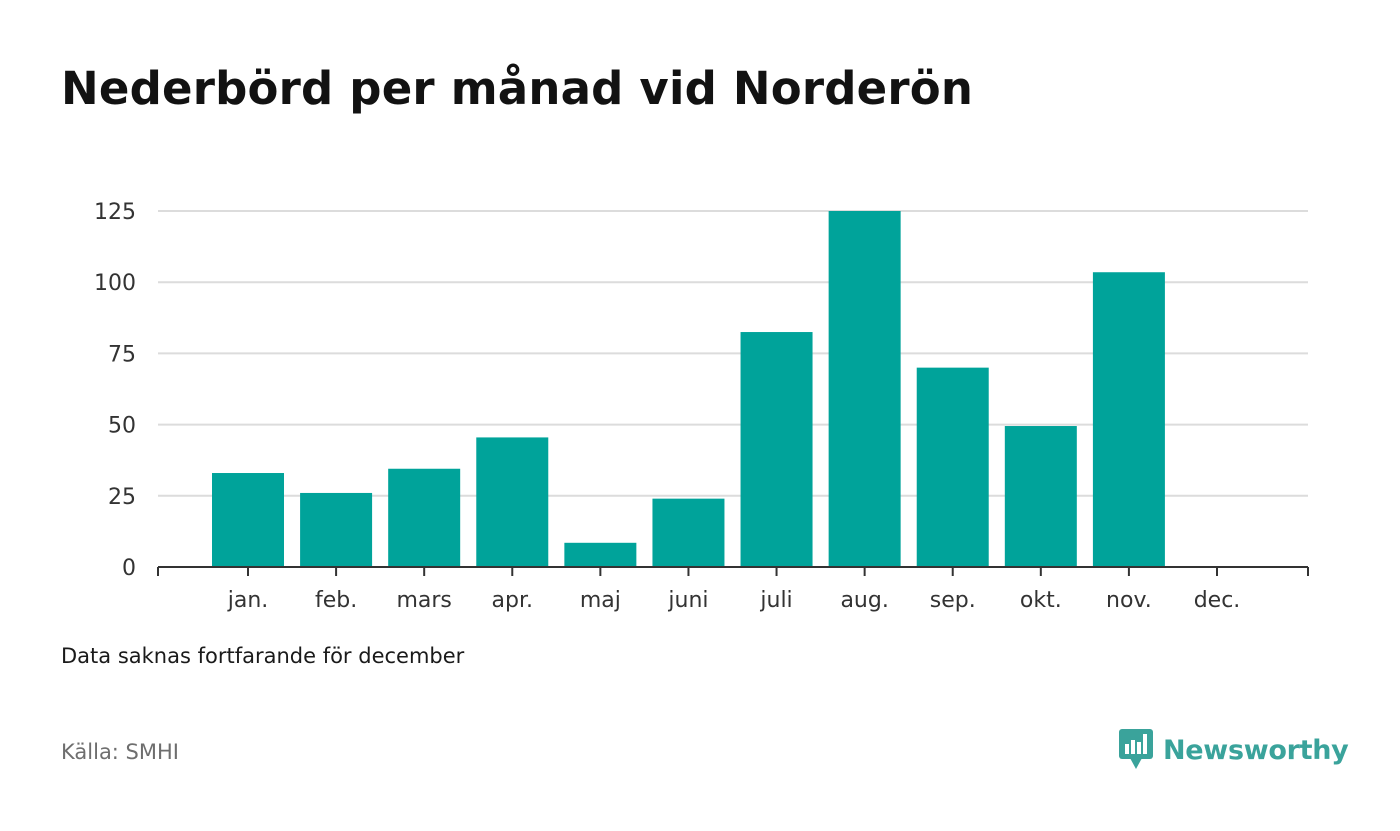 The height and width of the screenshot is (831, 1400). What do you see at coordinates (1128, 419) in the screenshot?
I see `bar-nov` at bounding box center [1128, 419].